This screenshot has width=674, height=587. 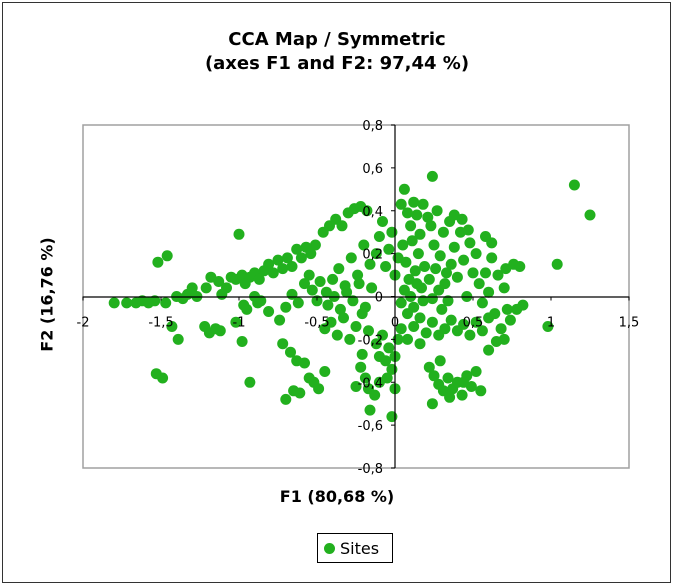 I want to click on y-axis-label: F2 (16,76 %), so click(x=47, y=294).